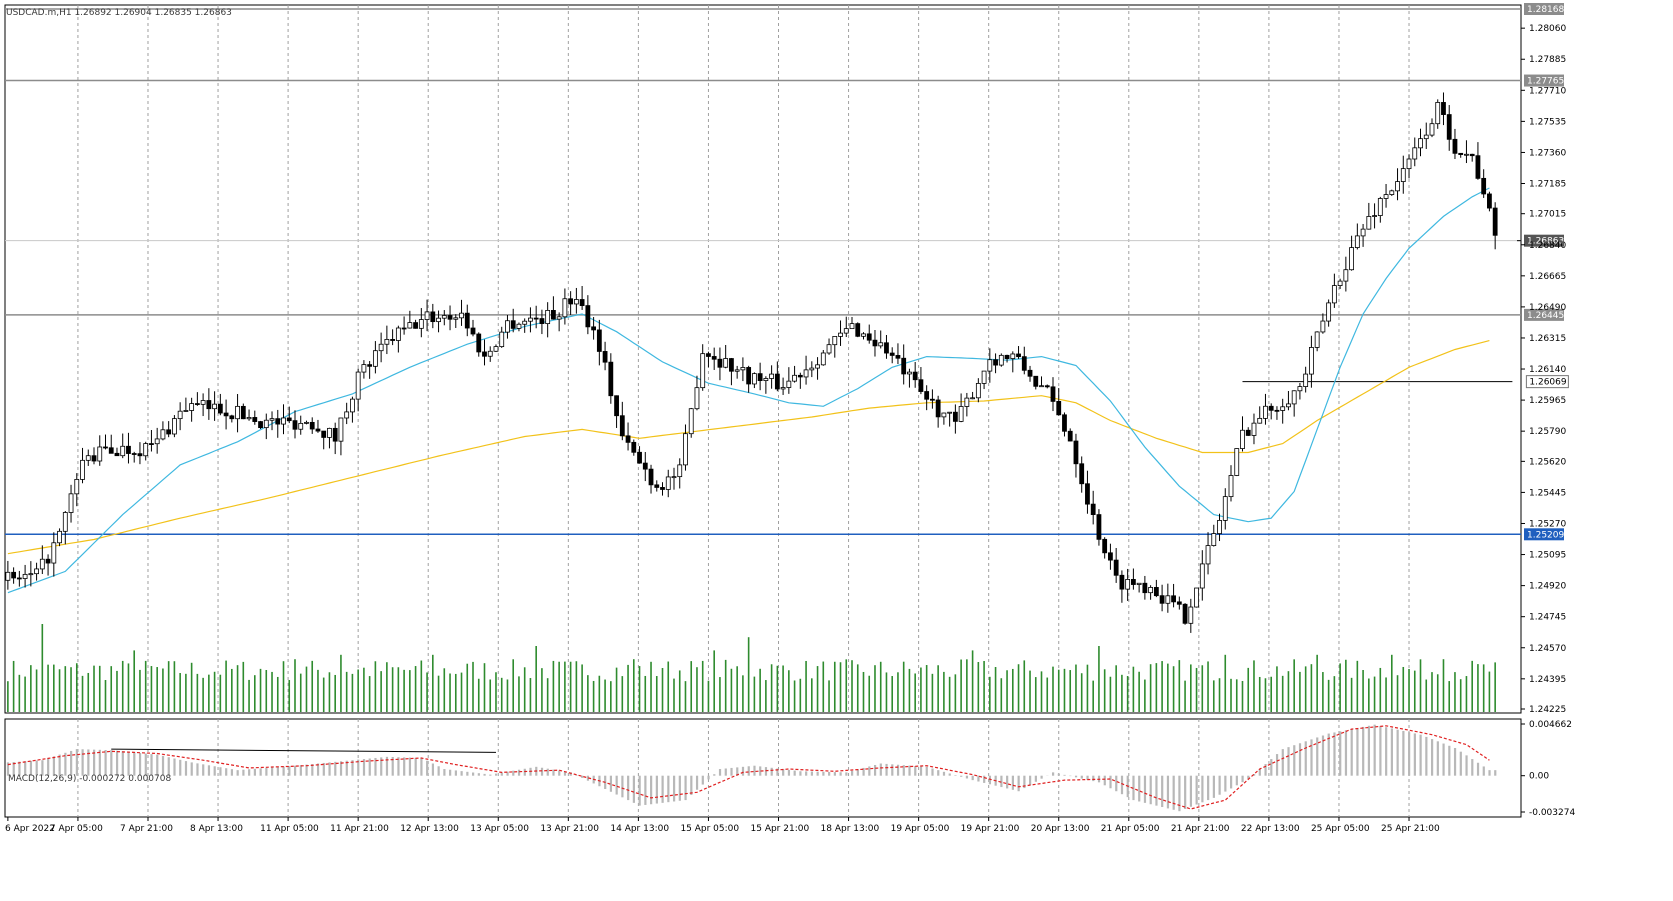 The image size is (1673, 901). Describe the element at coordinates (1547, 246) in the screenshot. I see `y-tick-label: 1.26840` at that location.